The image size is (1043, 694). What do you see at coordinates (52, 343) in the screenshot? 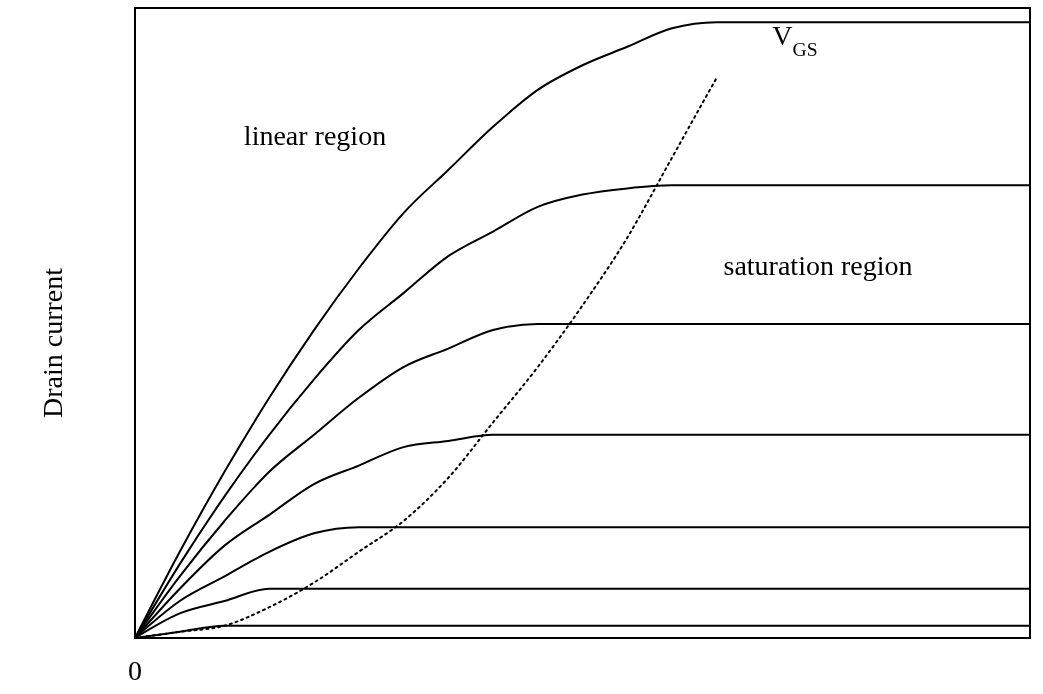
I see `y-axis-title: Drain current` at bounding box center [52, 343].